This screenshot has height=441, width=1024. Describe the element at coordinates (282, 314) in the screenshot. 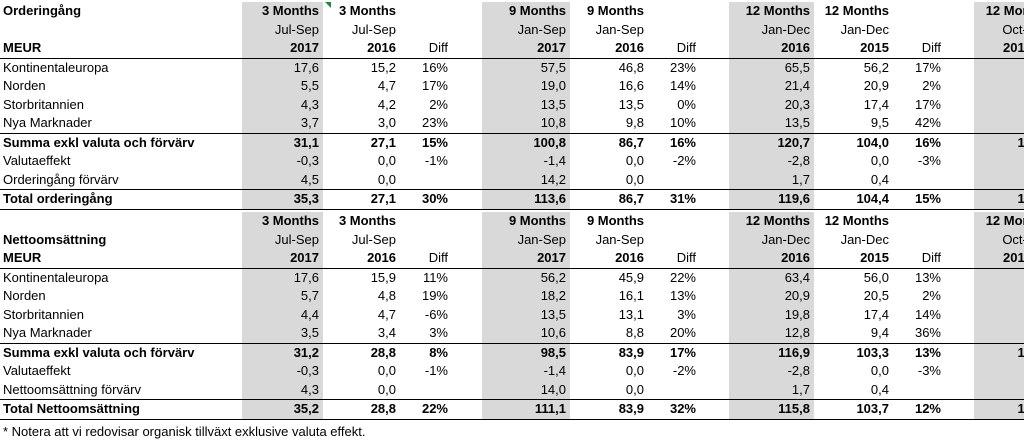

I see `value-cell: 4,4` at that location.